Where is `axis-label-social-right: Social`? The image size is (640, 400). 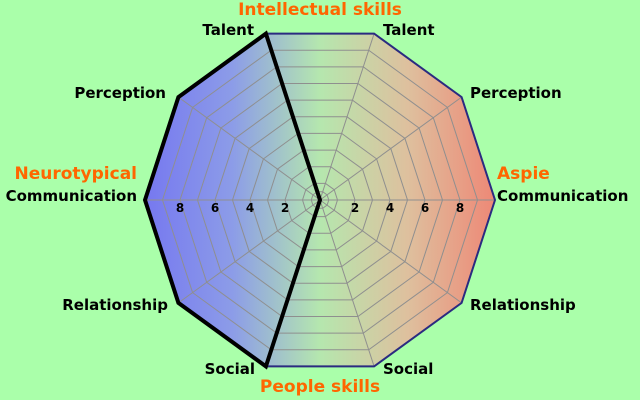 axis-label-social-right: Social is located at coordinates (408, 369).